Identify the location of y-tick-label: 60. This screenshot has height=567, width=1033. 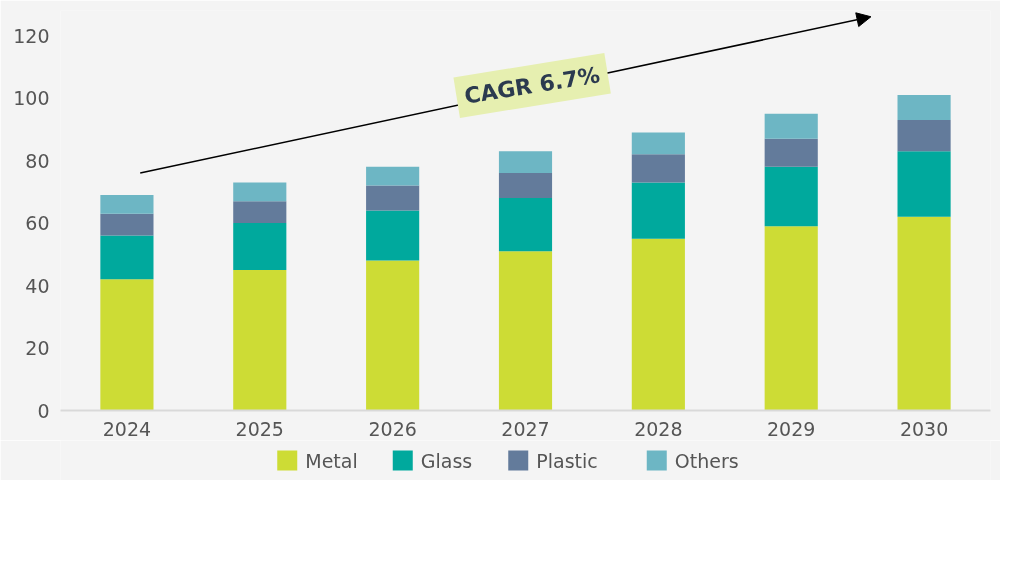
(37, 223).